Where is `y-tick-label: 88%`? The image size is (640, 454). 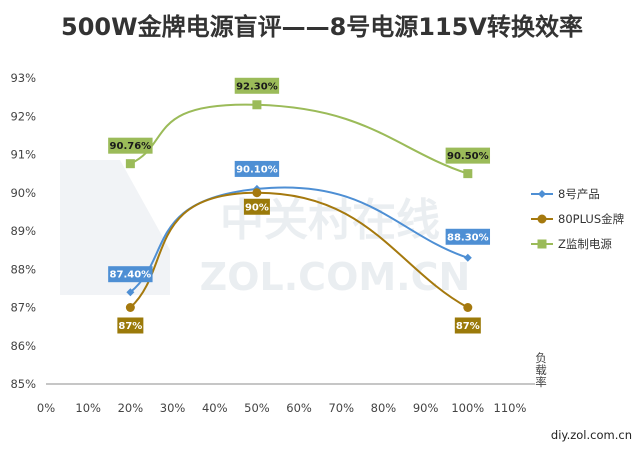 y-tick-label: 88% is located at coordinates (23, 269).